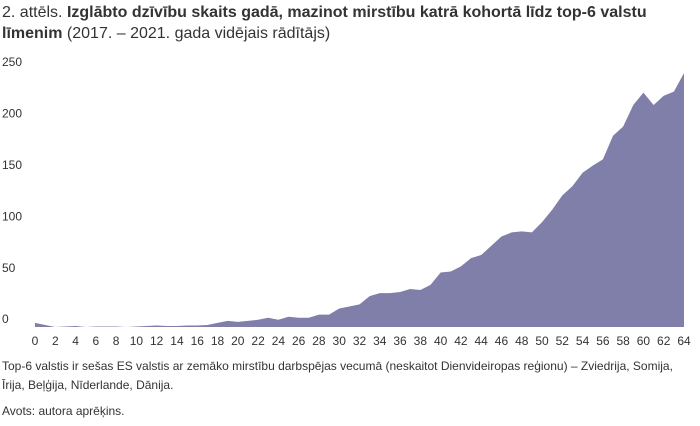 This screenshot has width=700, height=426. I want to click on x-tick-label: 20, so click(238, 341).